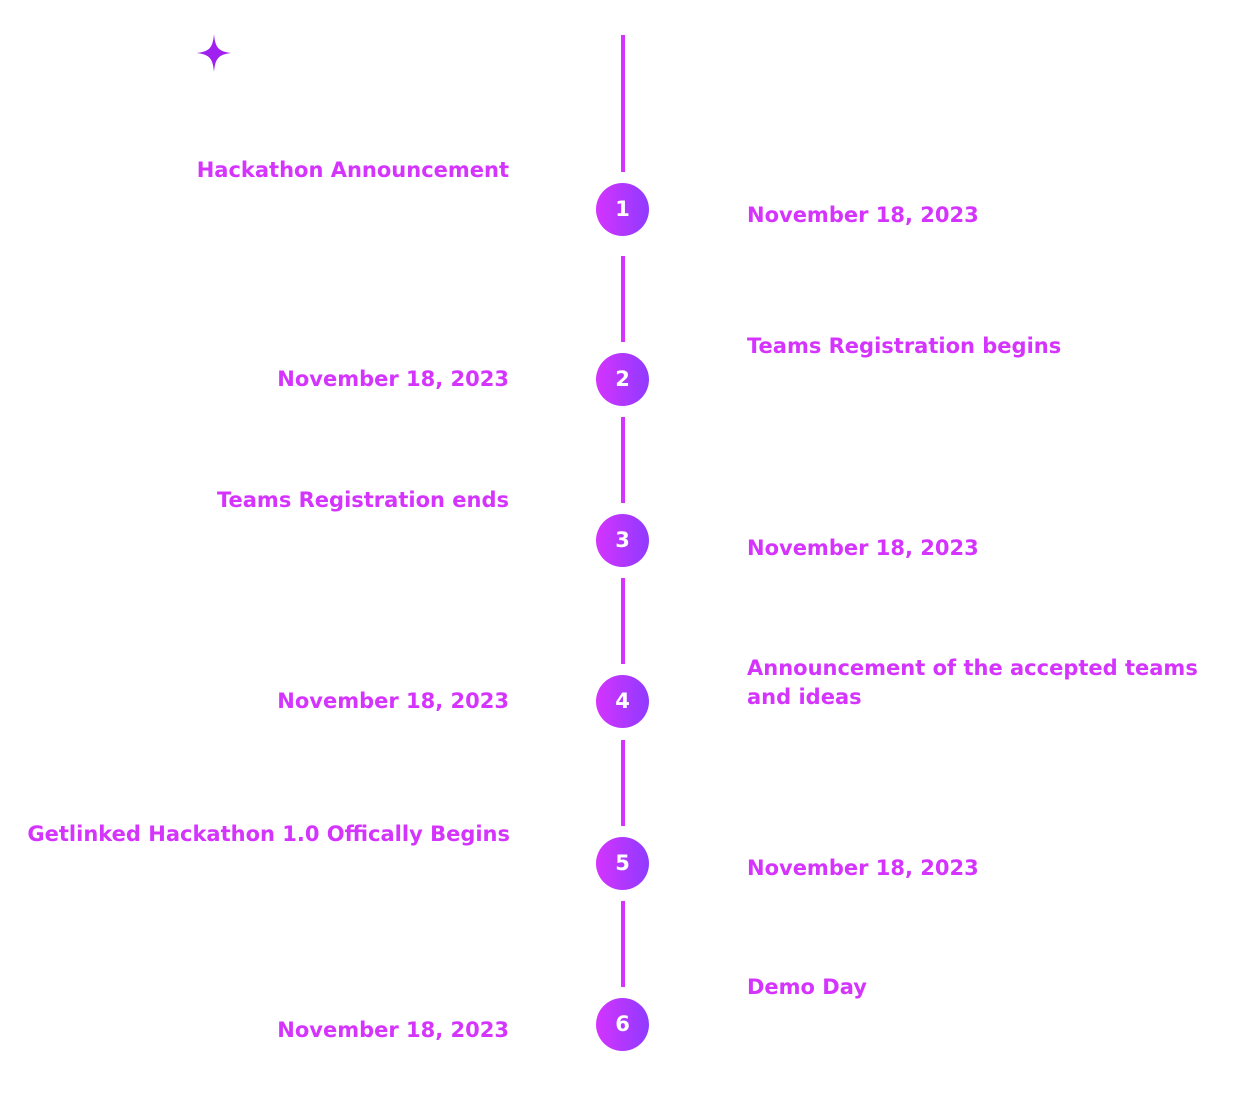  What do you see at coordinates (393, 1030) in the screenshot?
I see `milestone-6-date: November 18, 2023` at bounding box center [393, 1030].